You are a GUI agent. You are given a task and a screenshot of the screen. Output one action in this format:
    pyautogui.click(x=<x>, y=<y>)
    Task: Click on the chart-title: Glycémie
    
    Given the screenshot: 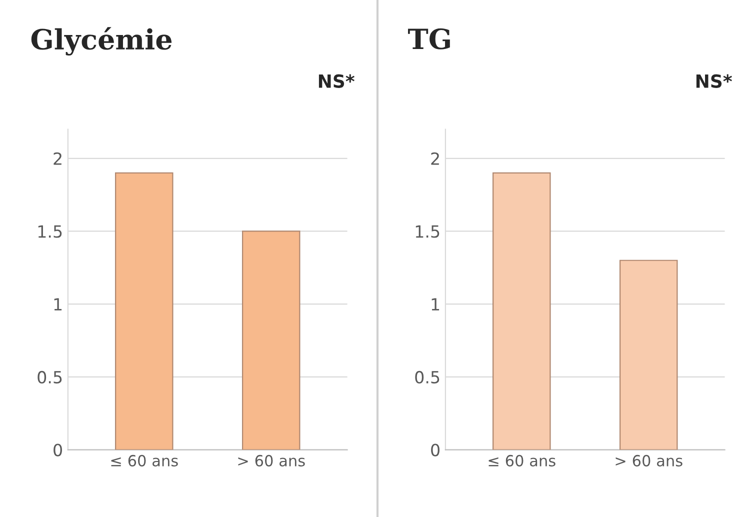 What is the action you would take?
    pyautogui.click(x=101, y=41)
    